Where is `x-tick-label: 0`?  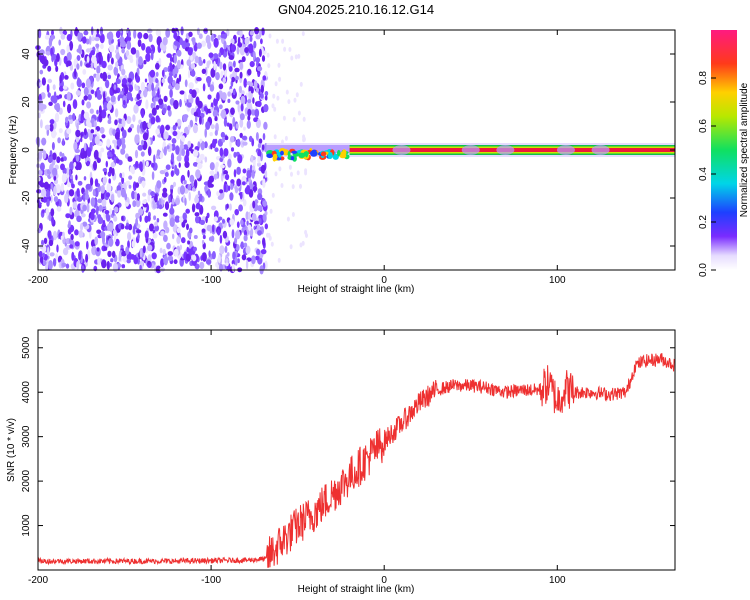 x-tick-label: 0 is located at coordinates (384, 280).